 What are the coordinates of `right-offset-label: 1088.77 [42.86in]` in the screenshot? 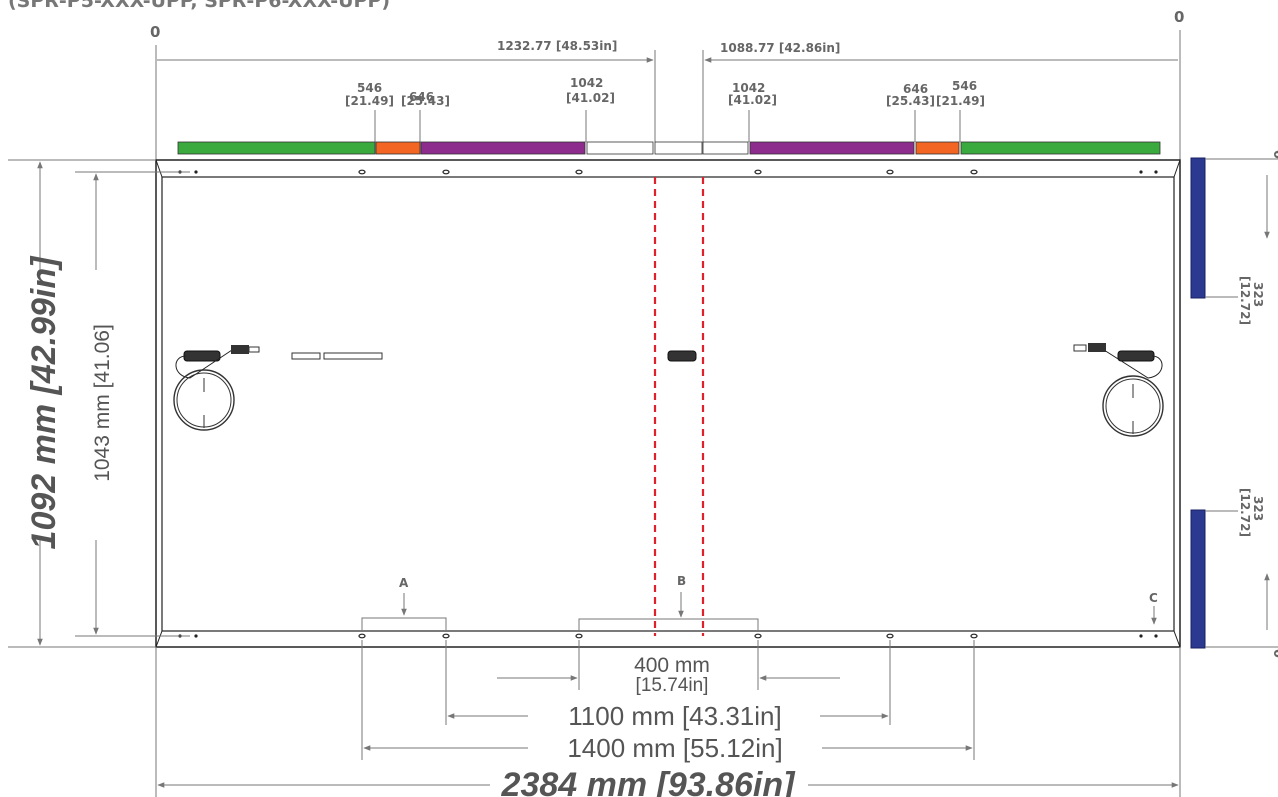 It's located at (780, 48).